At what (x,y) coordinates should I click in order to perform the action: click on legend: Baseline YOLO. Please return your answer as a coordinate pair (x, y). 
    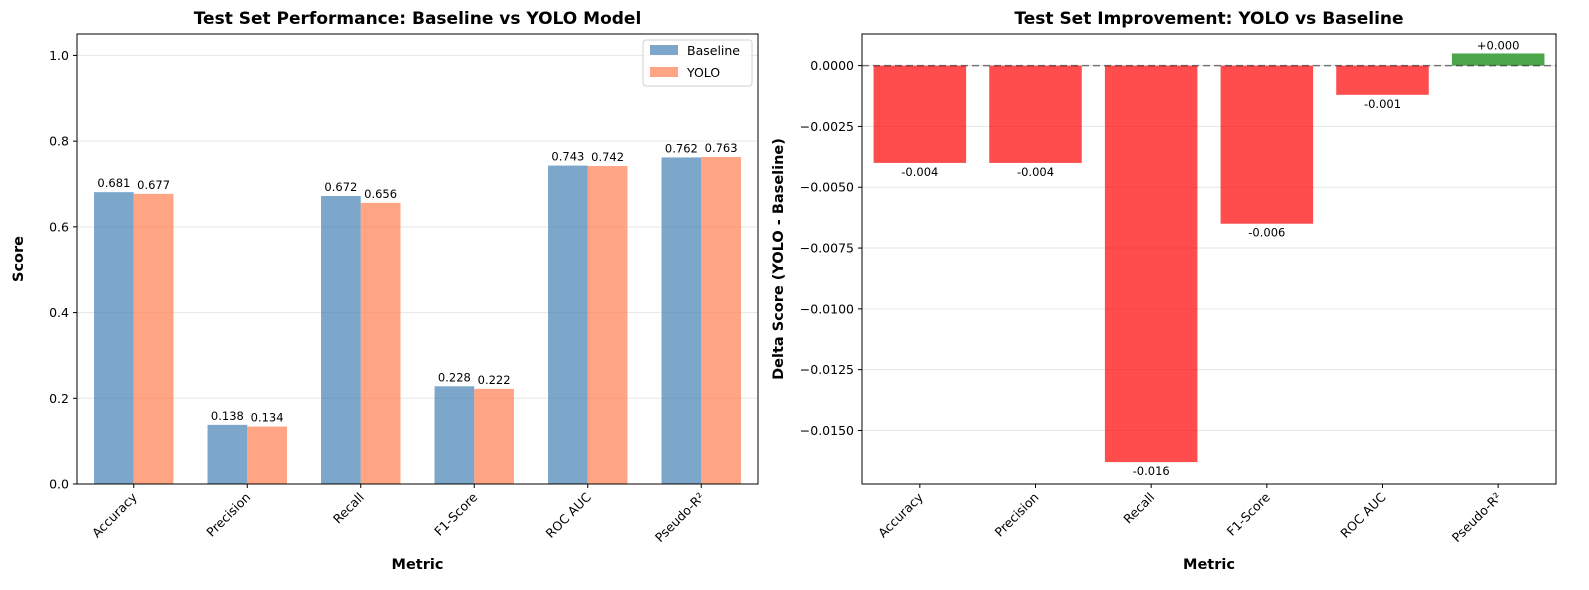
    Looking at the image, I should click on (697, 63).